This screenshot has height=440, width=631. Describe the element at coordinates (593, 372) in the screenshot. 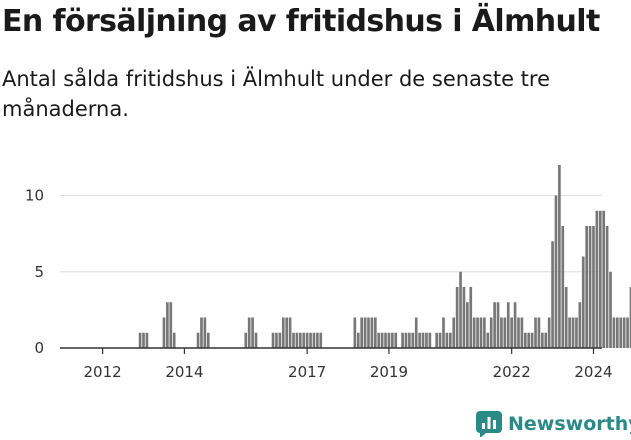

I see `x-tick-label: 2024` at that location.